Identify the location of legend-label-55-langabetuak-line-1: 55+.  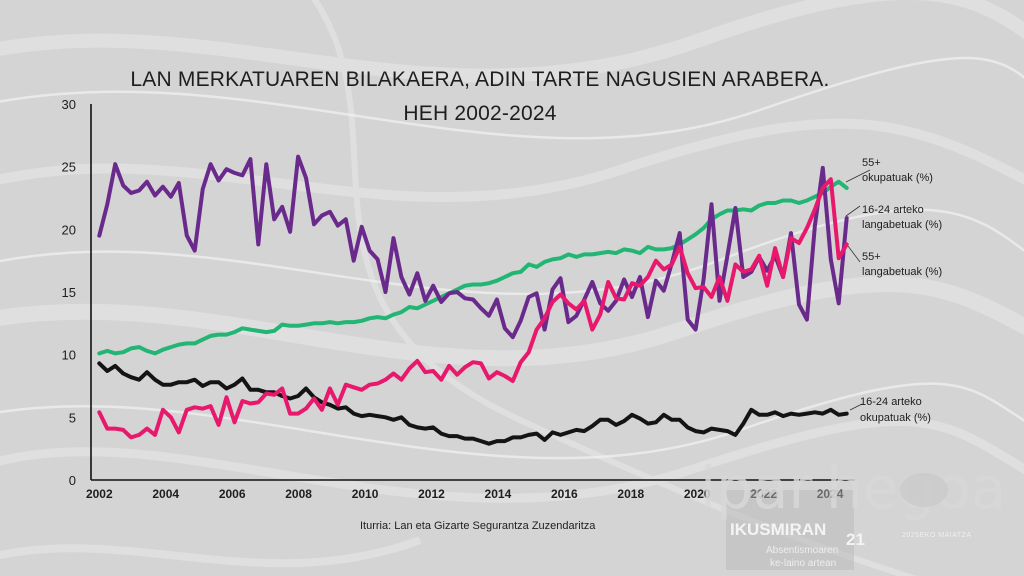
(871, 257).